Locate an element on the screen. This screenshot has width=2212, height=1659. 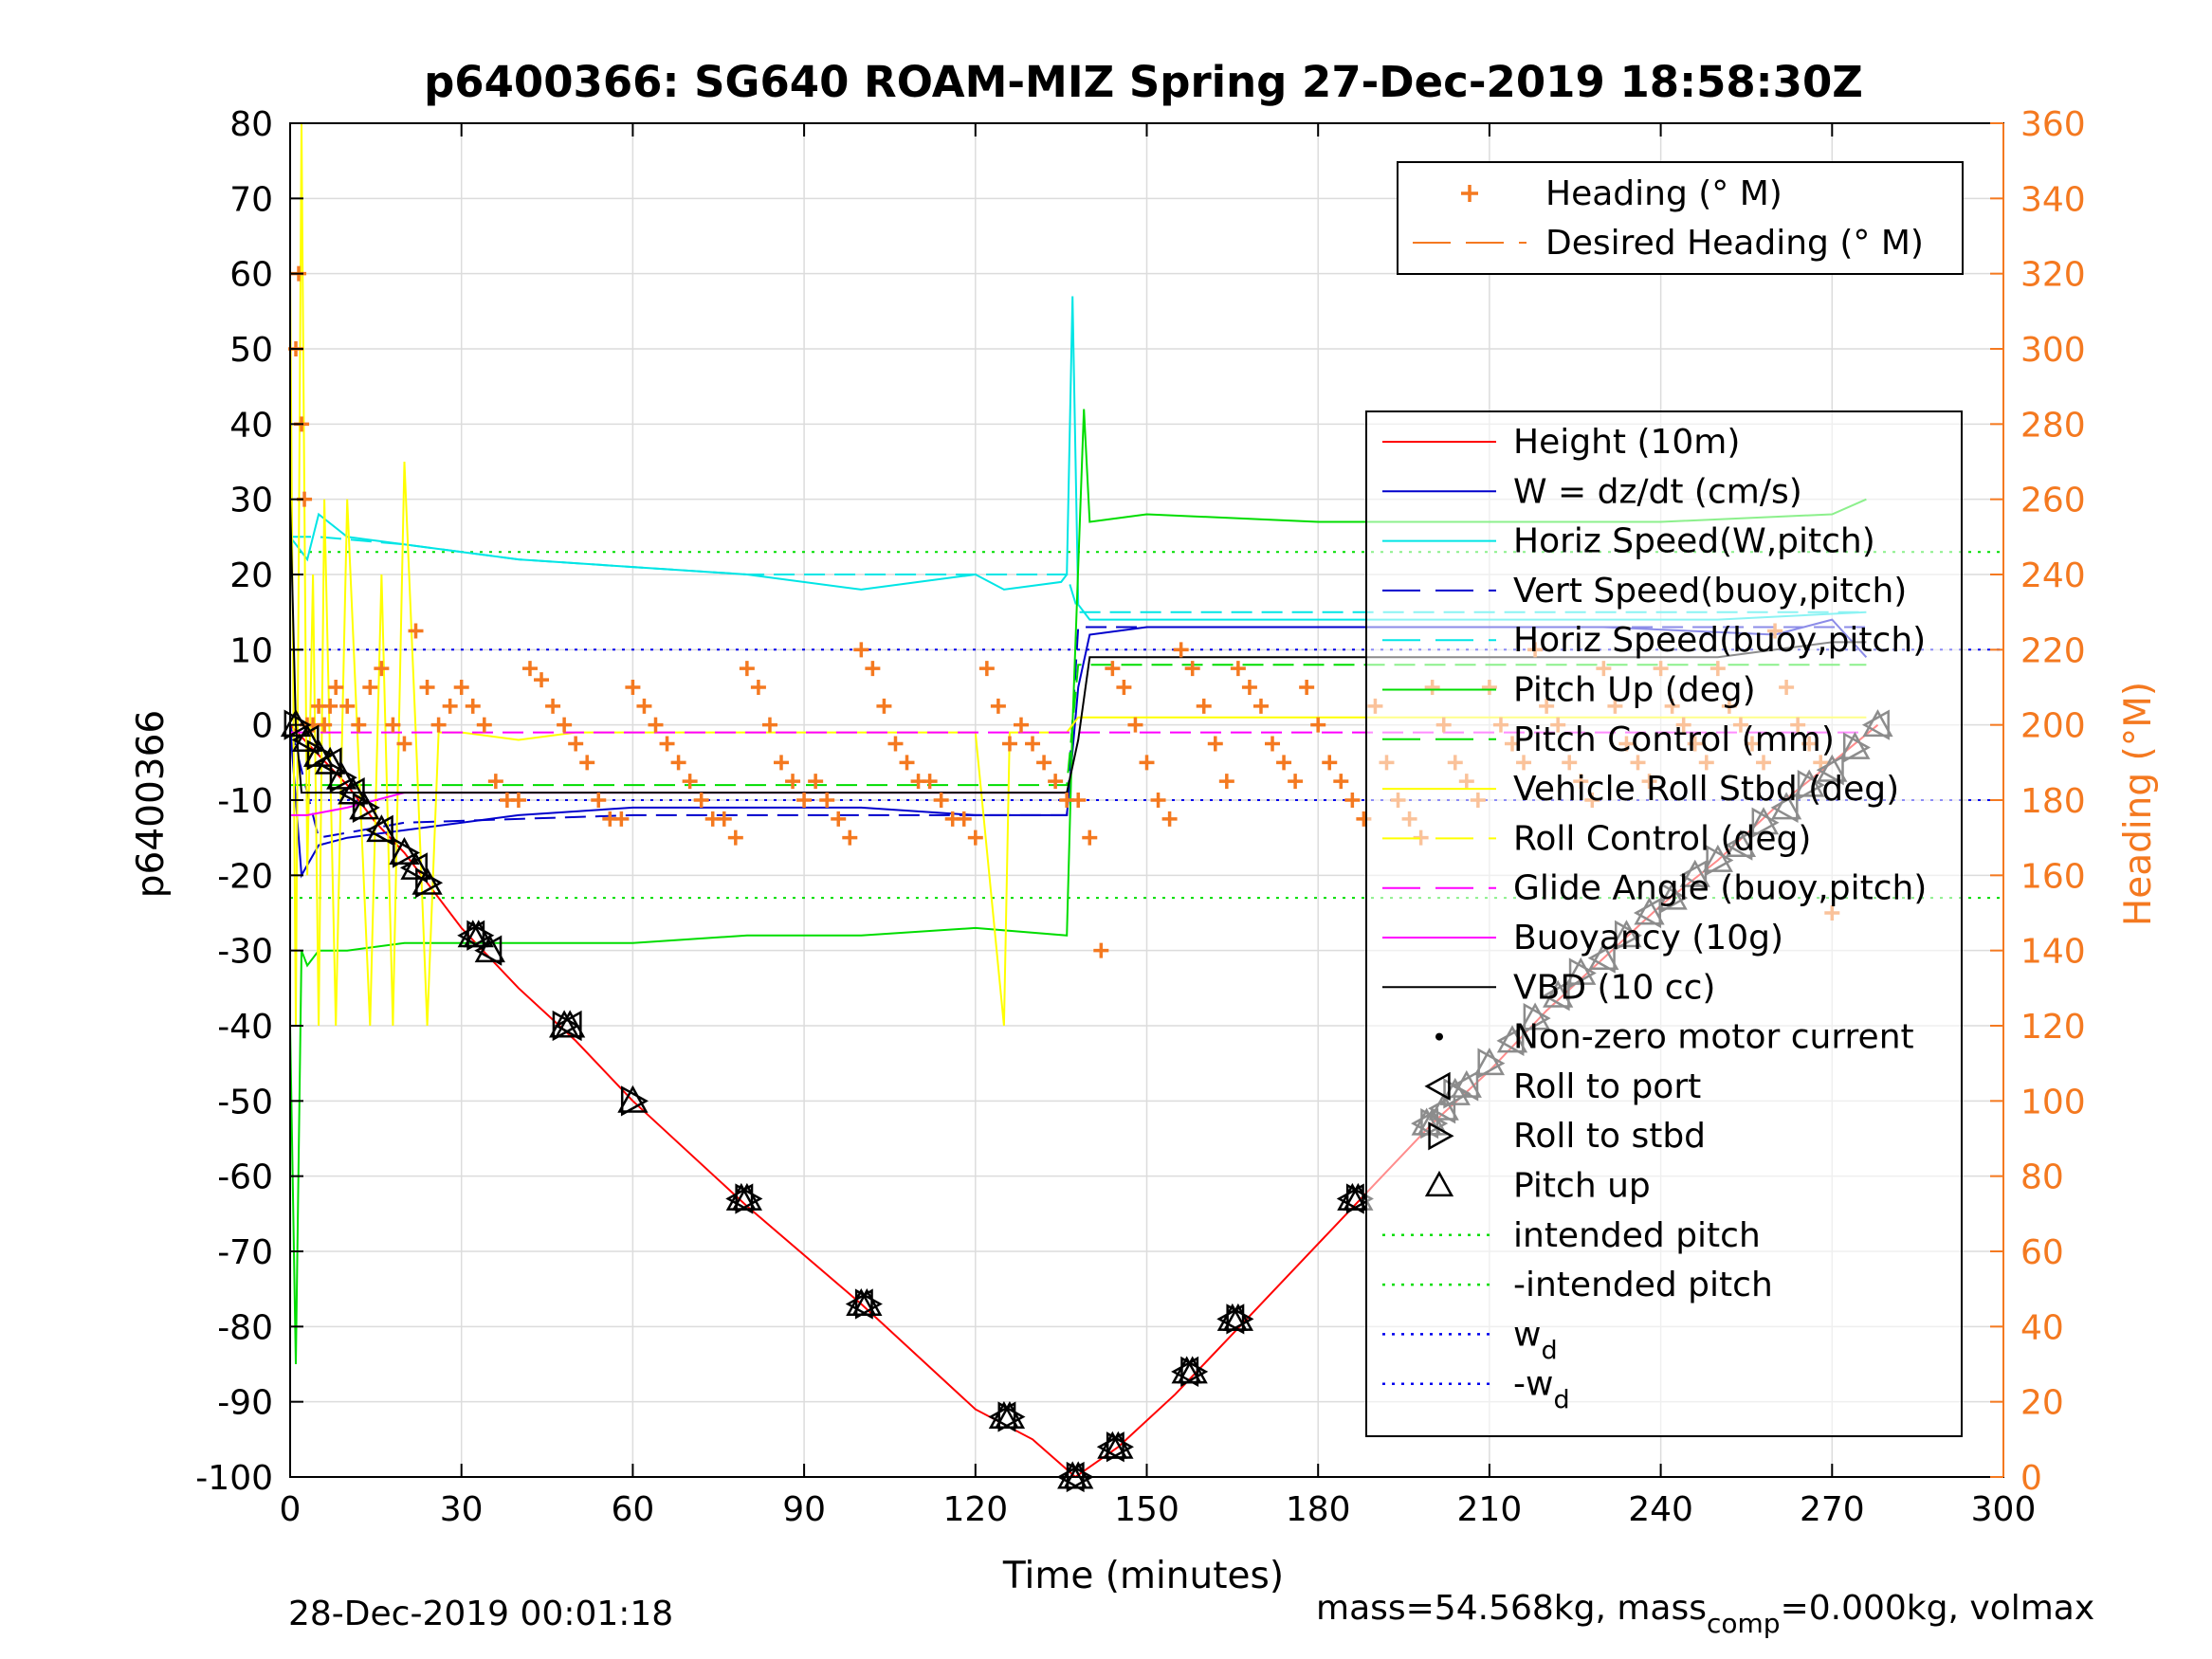
y-tick-label: 10 is located at coordinates (251, 650).